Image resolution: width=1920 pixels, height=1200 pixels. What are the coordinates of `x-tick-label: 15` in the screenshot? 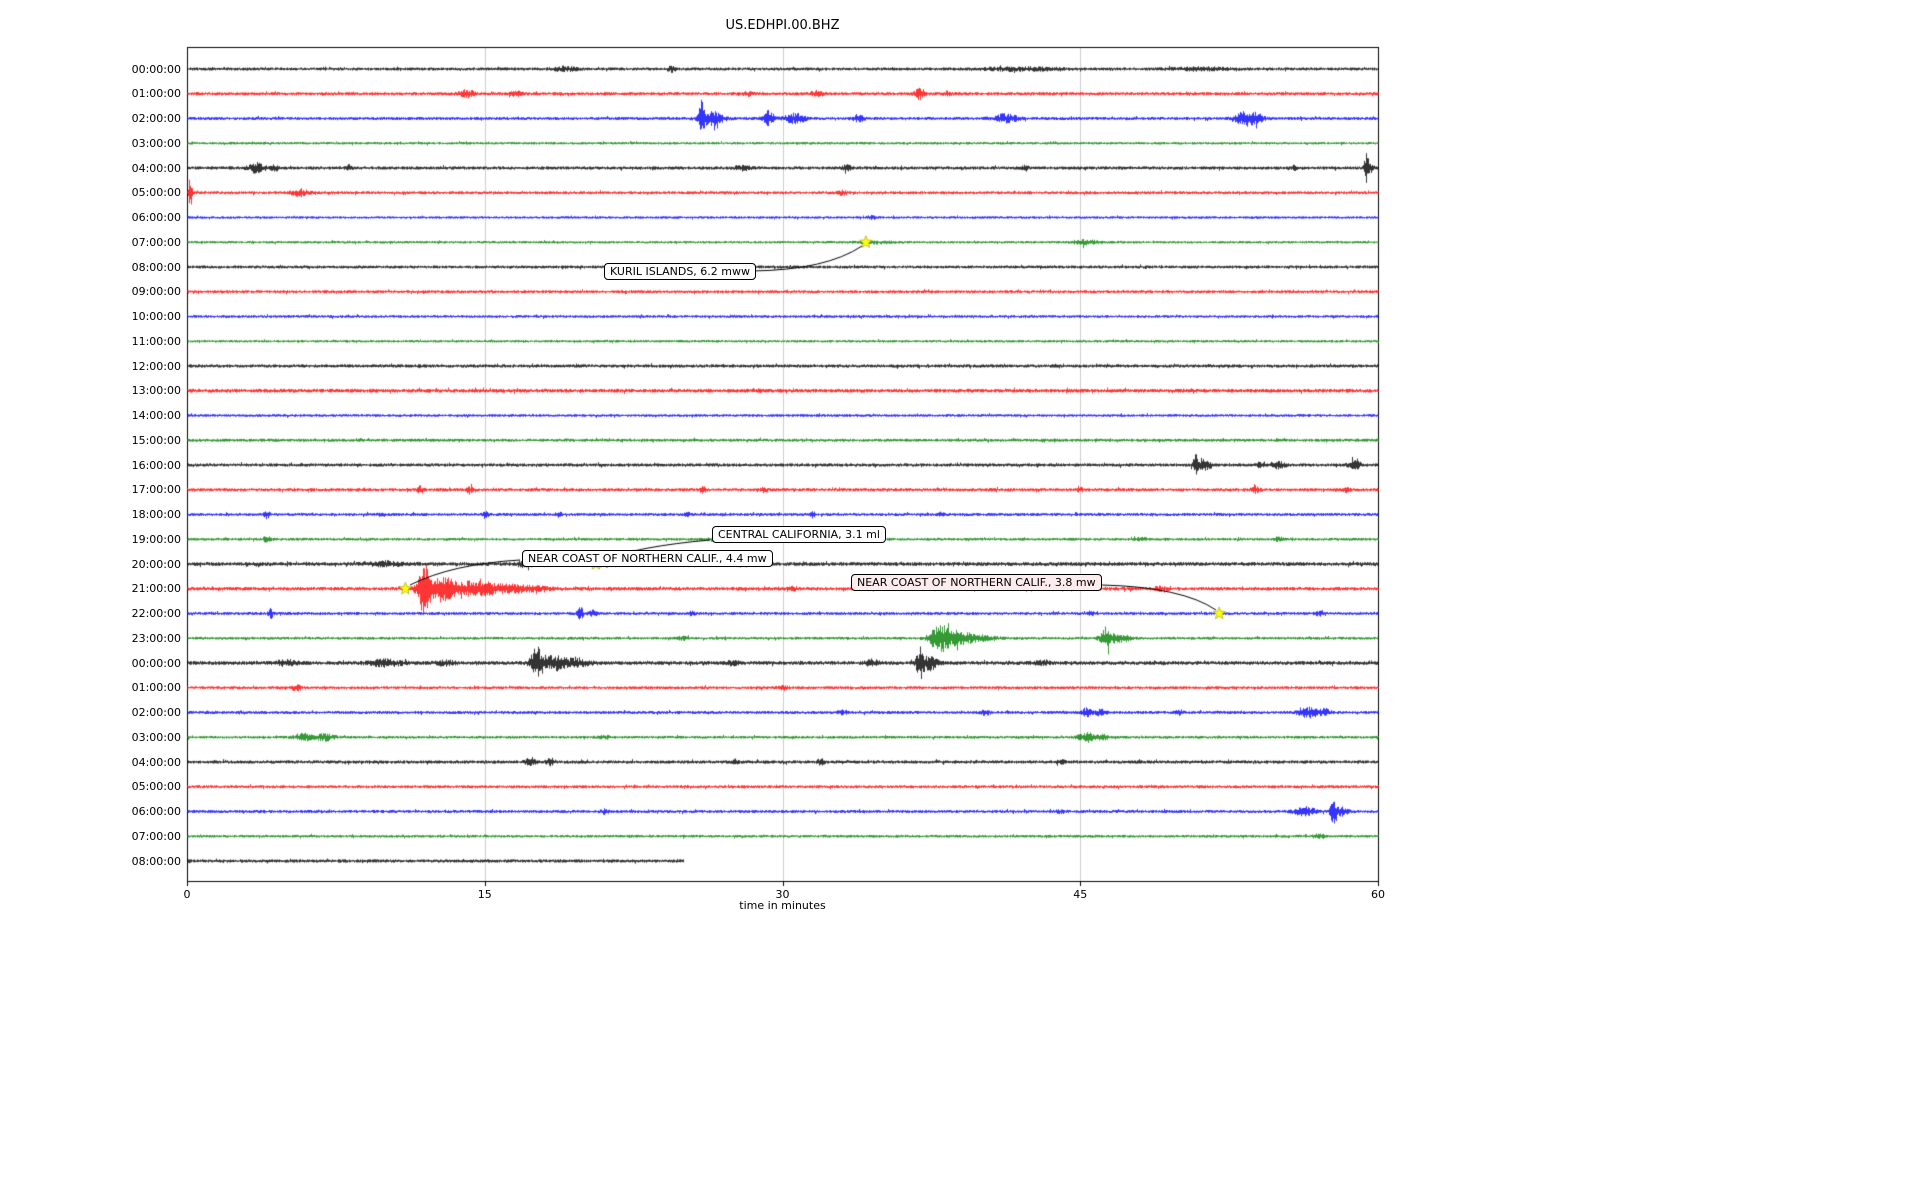 It's located at (484, 894).